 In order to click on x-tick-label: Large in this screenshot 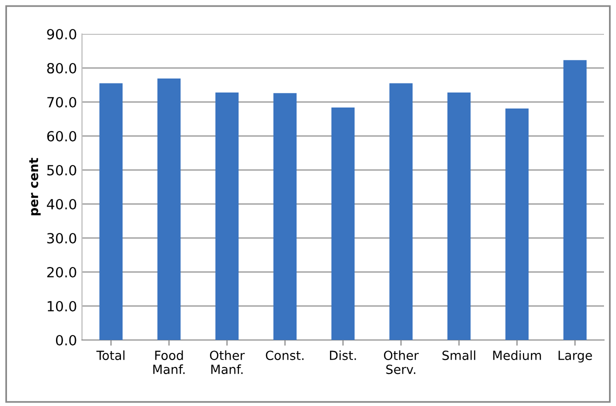, I will do `click(575, 356)`.